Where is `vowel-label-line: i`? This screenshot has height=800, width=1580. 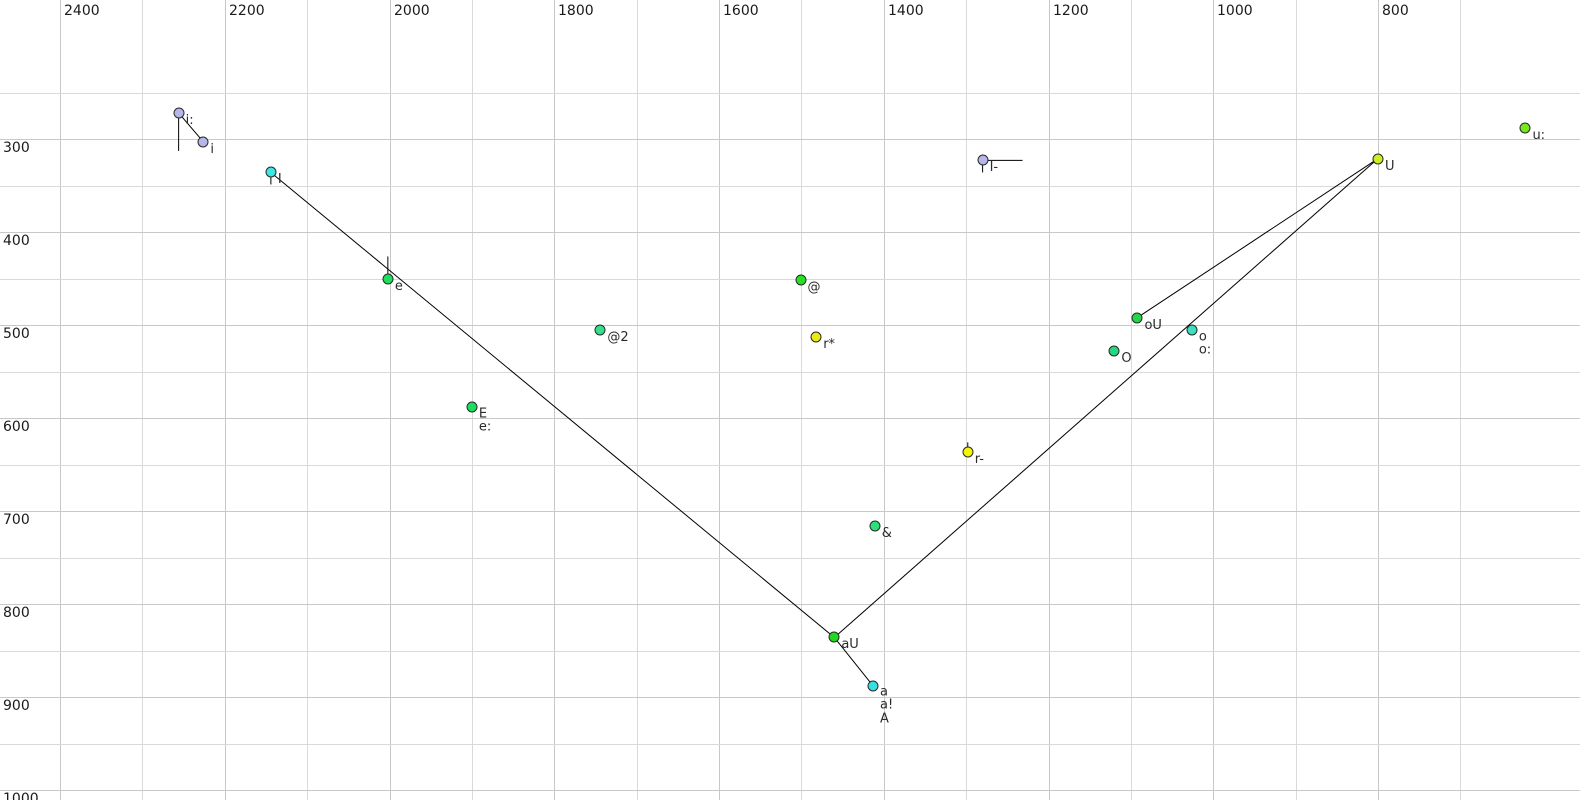
vowel-label-line: i is located at coordinates (212, 149).